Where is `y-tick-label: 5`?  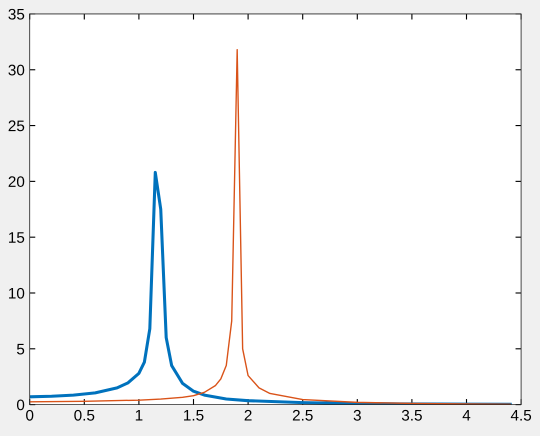
y-tick-label: 5 is located at coordinates (20, 349).